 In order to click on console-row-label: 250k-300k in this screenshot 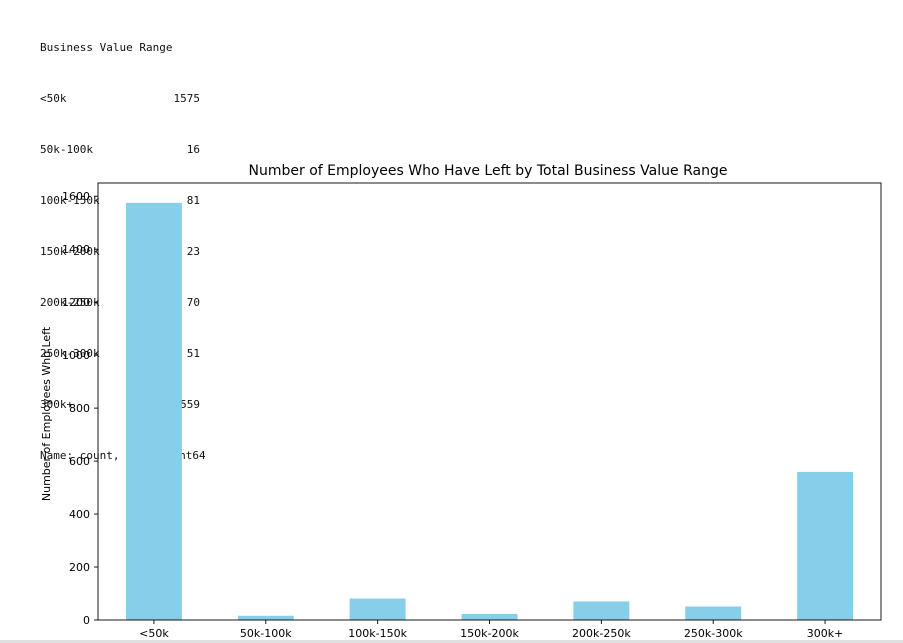, I will do `click(70, 353)`.